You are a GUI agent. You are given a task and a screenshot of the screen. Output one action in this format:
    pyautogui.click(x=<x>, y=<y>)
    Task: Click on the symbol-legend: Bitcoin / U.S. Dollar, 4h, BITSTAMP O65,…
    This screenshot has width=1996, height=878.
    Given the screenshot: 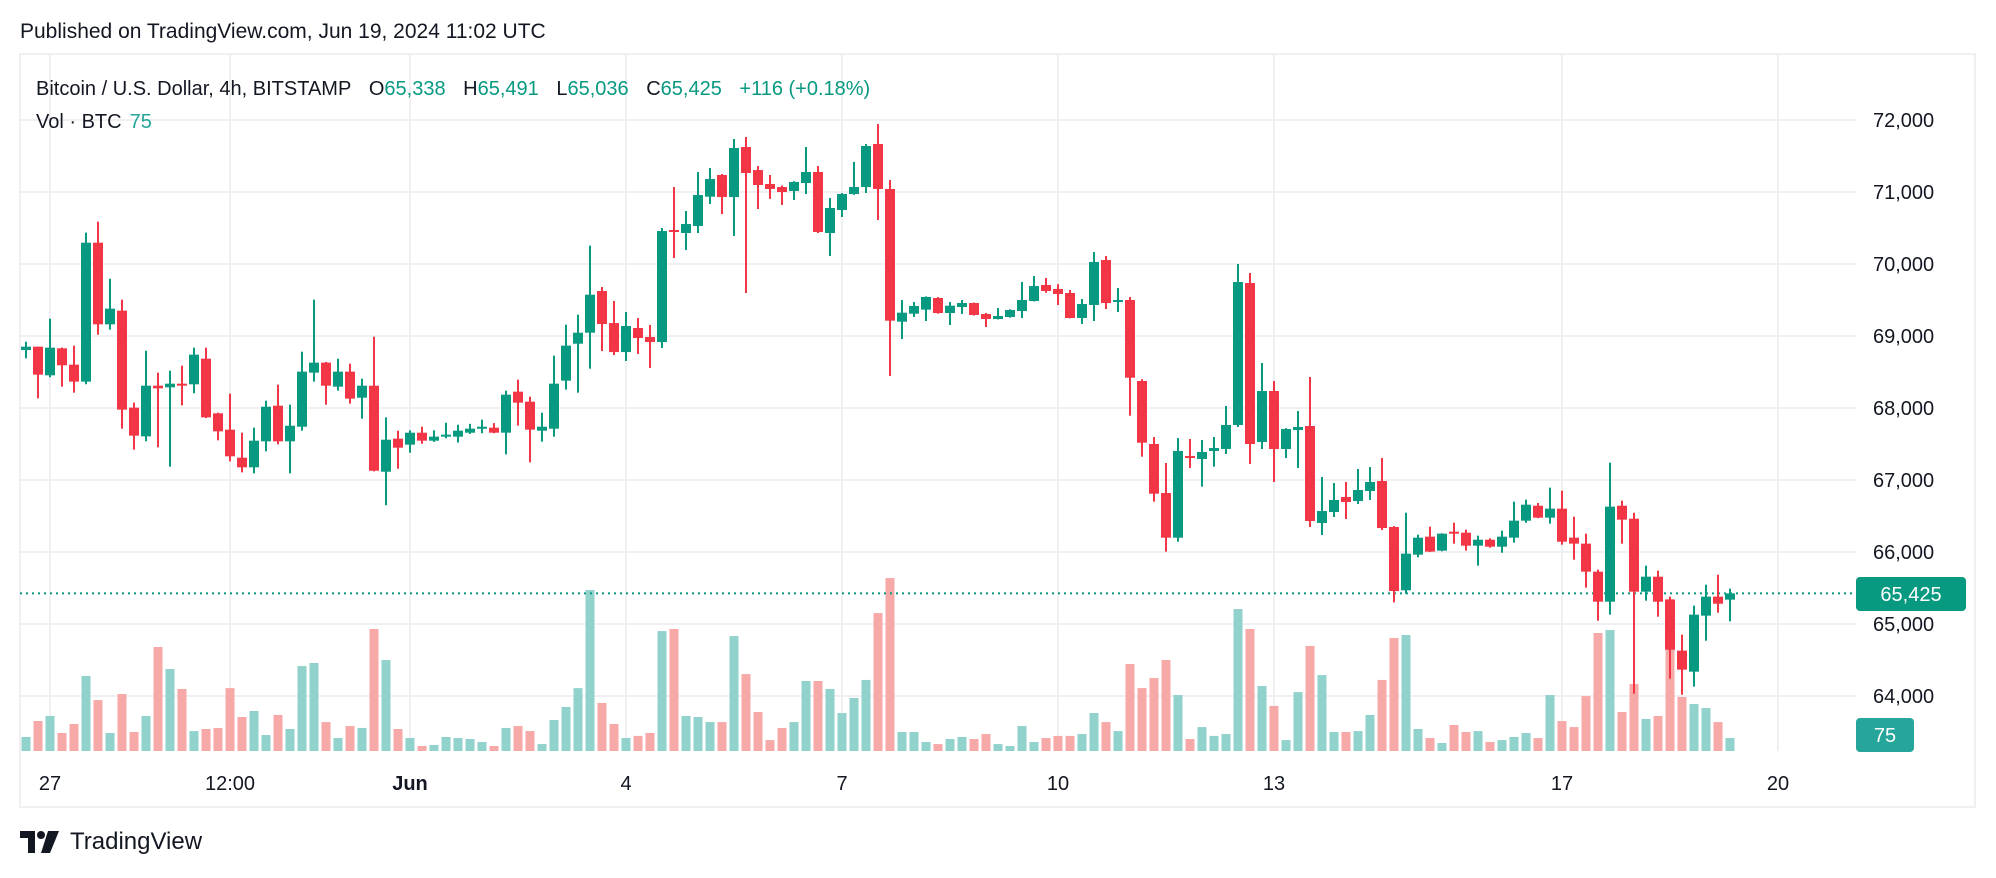 What is the action you would take?
    pyautogui.click(x=453, y=89)
    